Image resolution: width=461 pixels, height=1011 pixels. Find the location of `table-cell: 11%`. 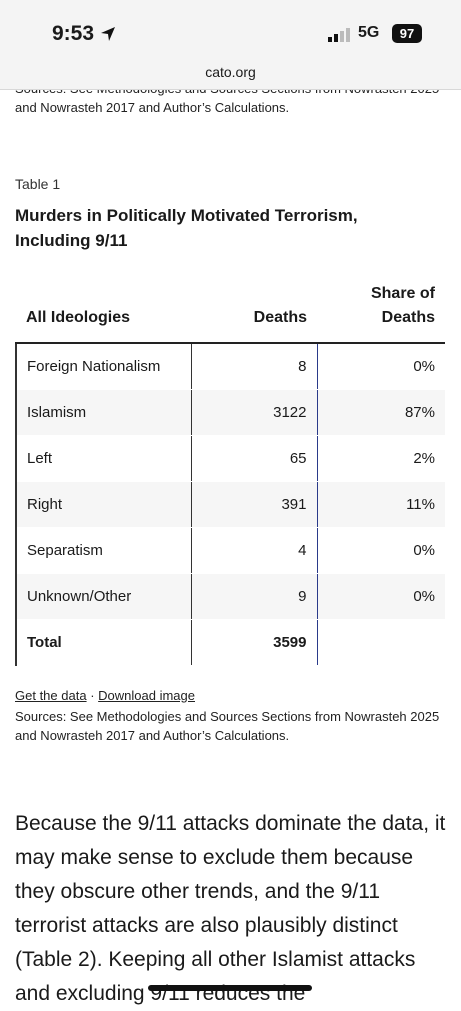

table-cell: 11% is located at coordinates (381, 504).